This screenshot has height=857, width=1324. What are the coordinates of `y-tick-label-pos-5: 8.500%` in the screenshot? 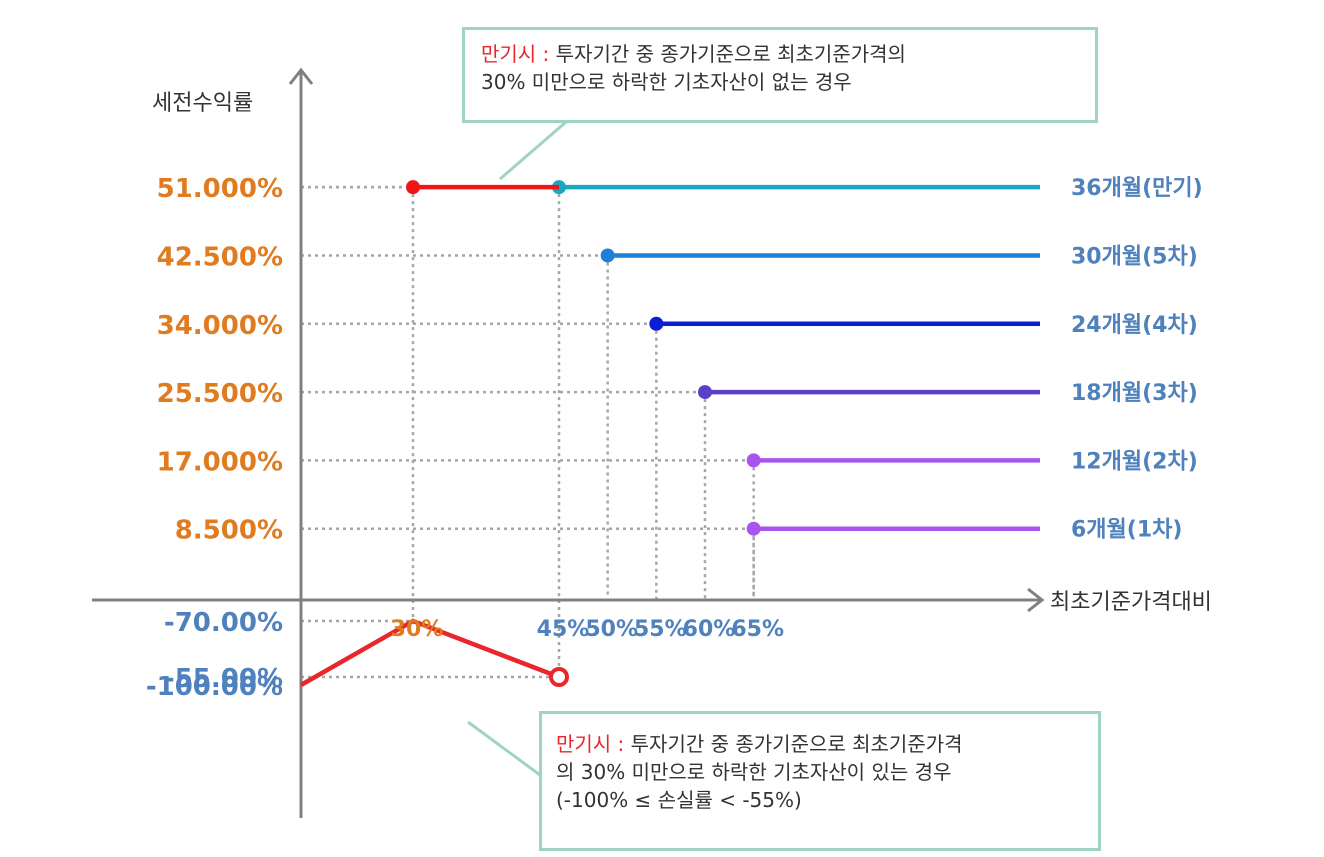 It's located at (229, 531).